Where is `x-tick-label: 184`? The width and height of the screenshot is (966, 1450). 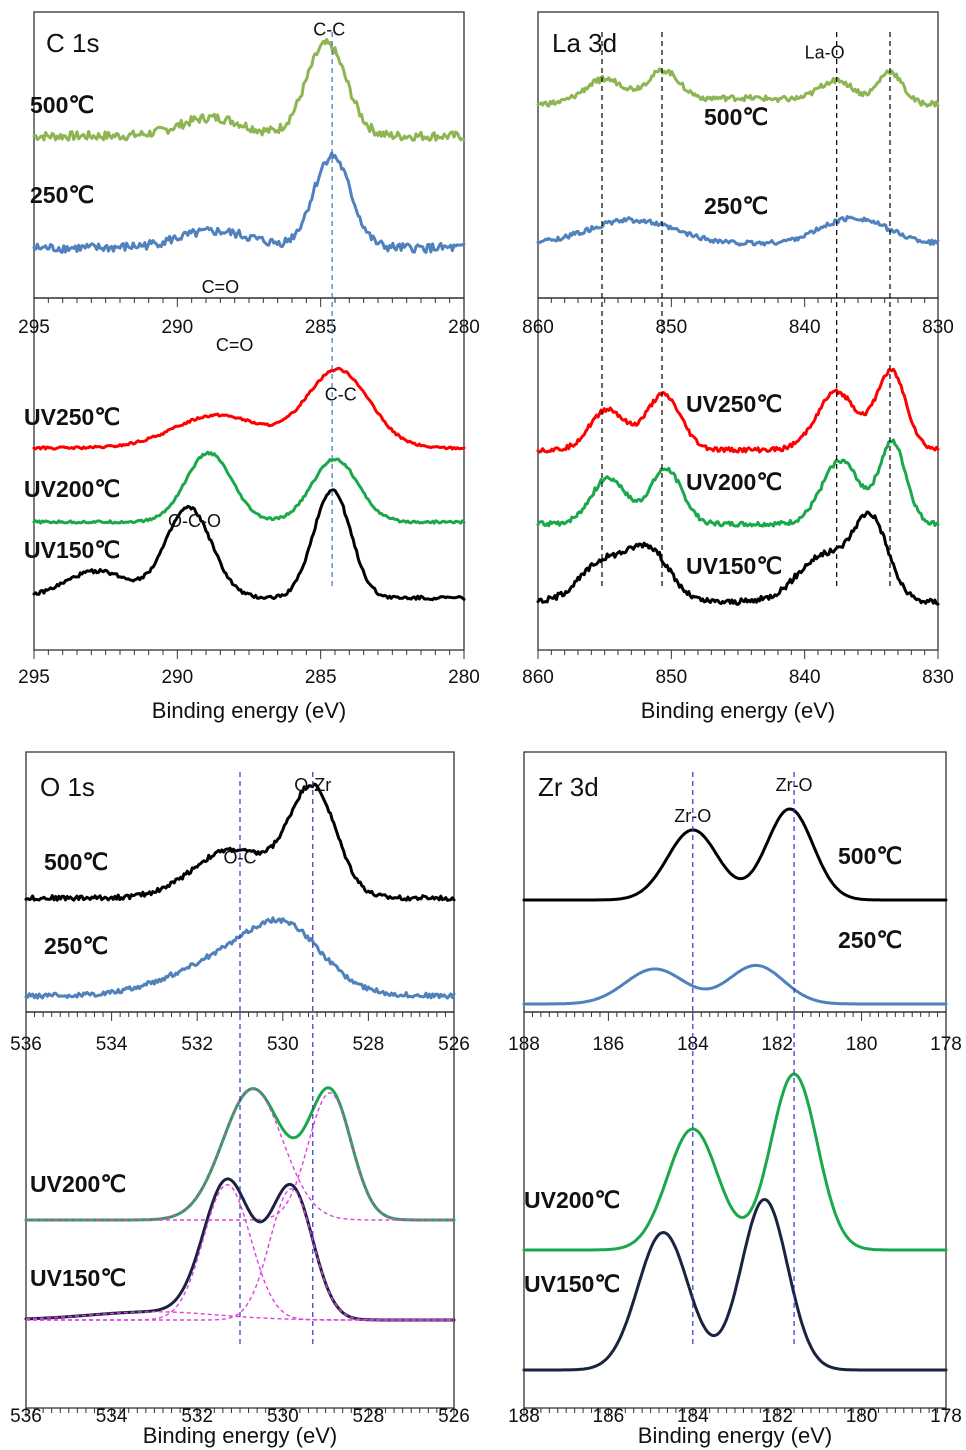
x-tick-label: 184 is located at coordinates (693, 1416).